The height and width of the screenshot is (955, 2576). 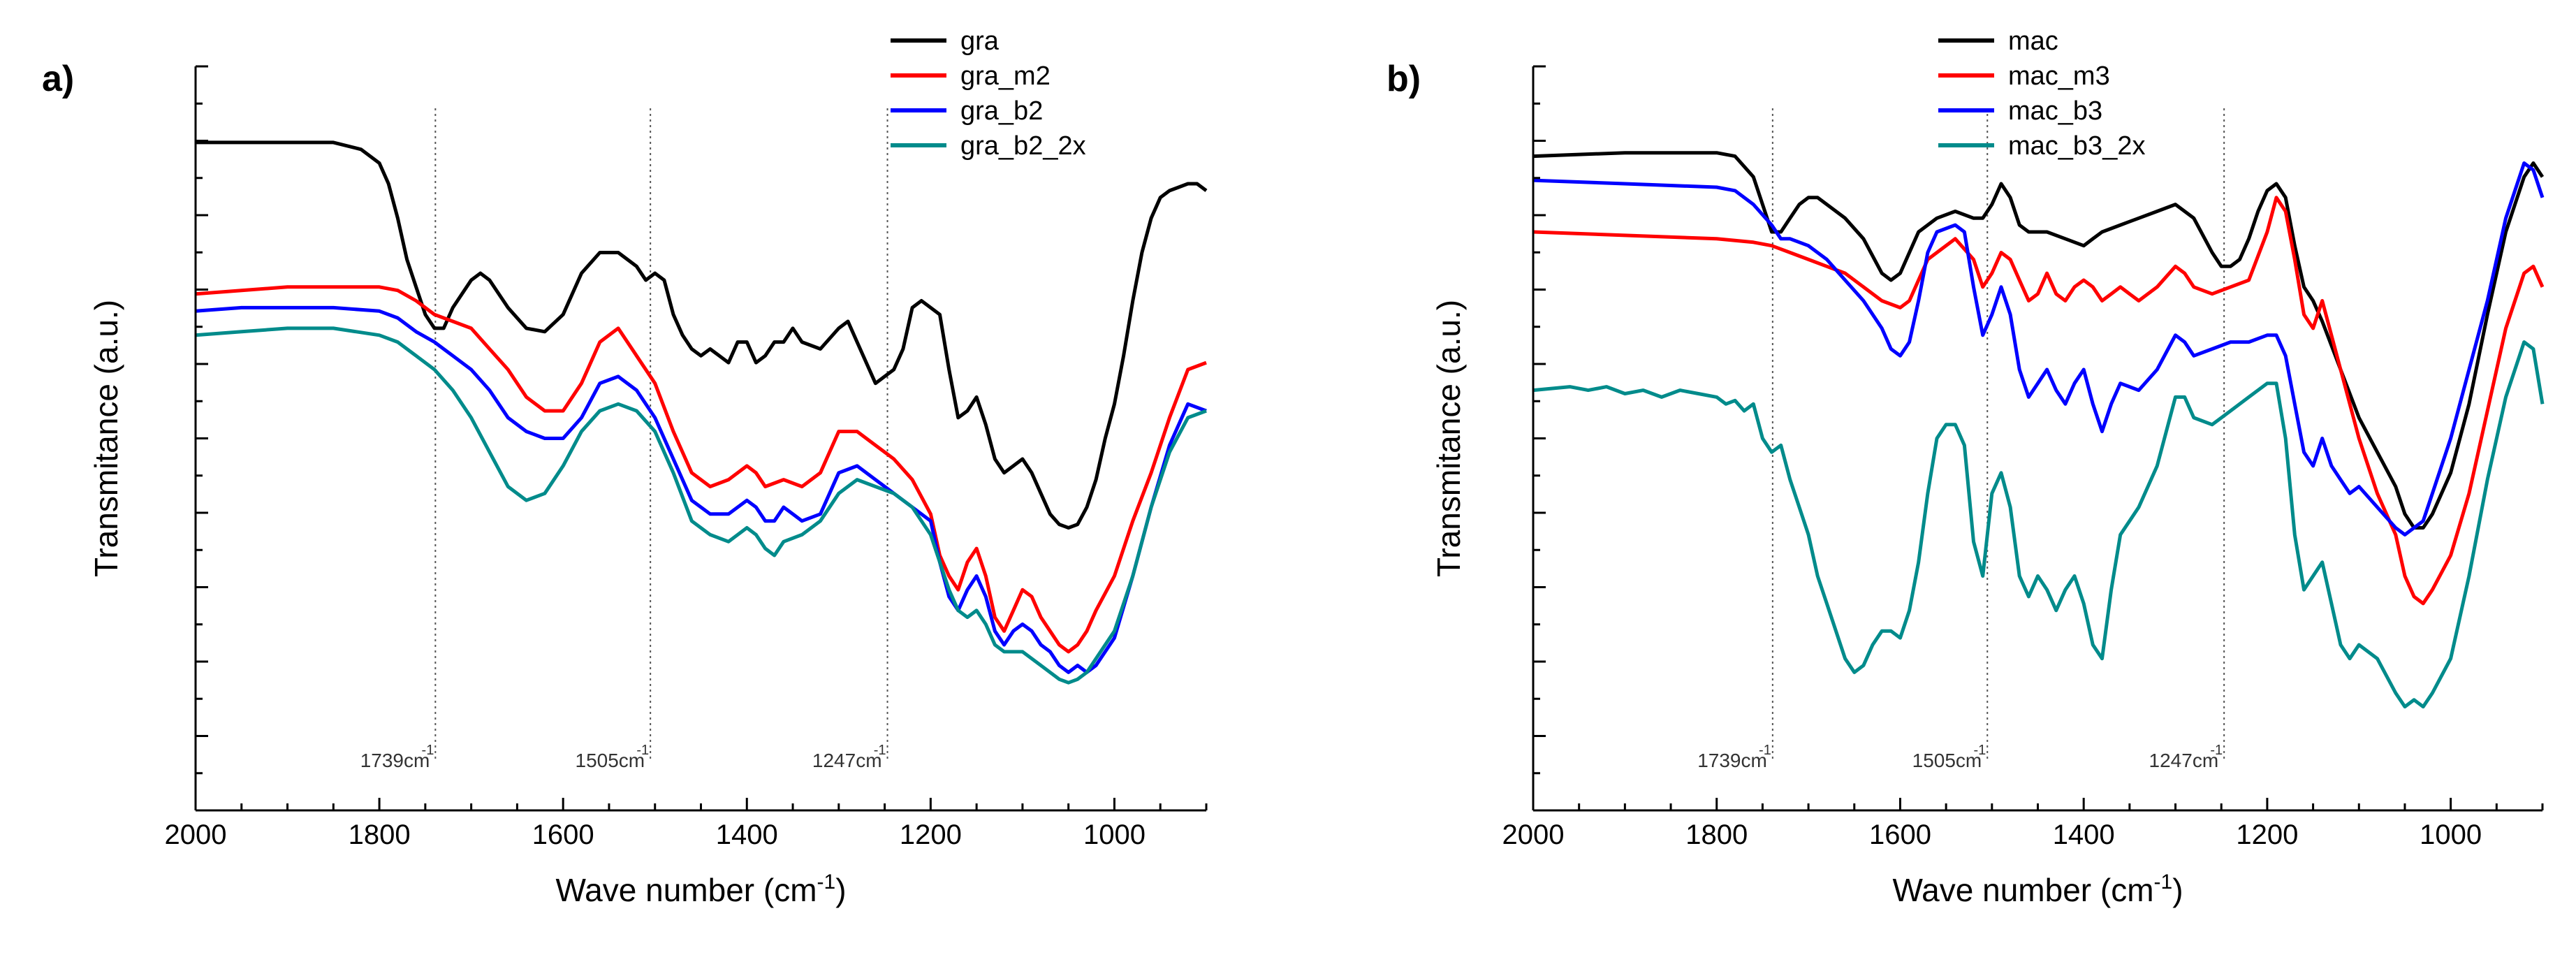 What do you see at coordinates (2076, 146) in the screenshot?
I see `legend-label-mac_b3_2x: mac_b3_2x` at bounding box center [2076, 146].